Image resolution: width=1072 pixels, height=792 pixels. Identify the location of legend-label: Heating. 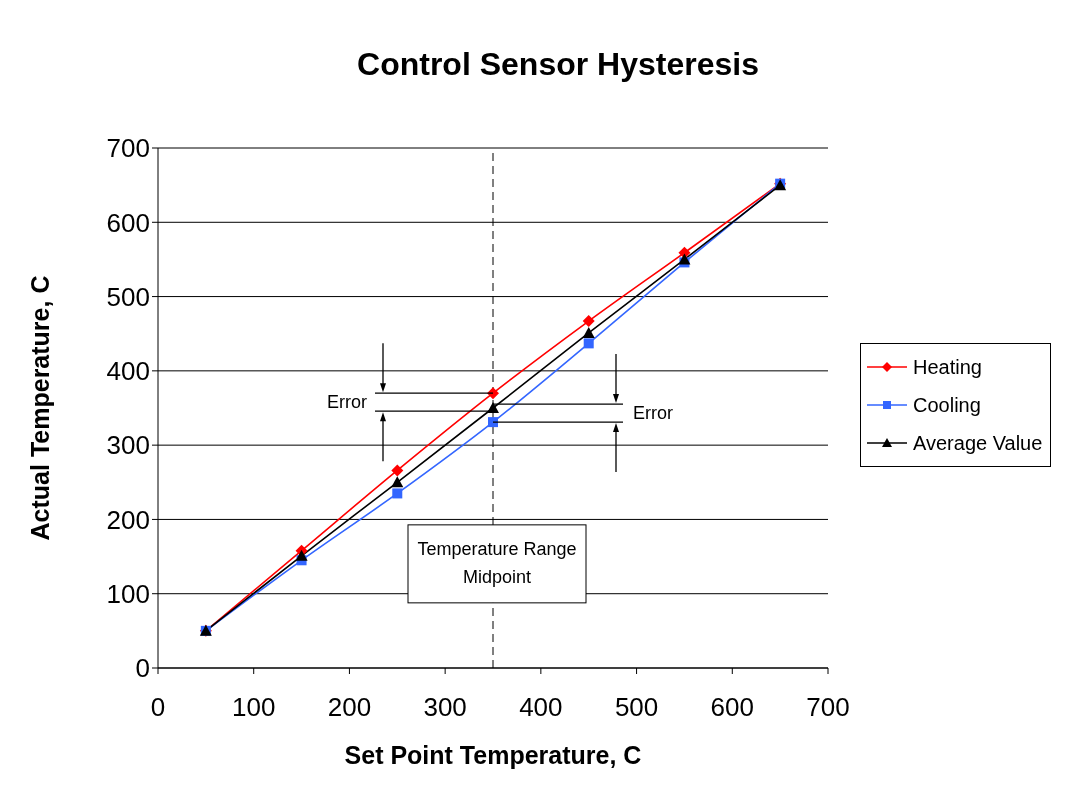
(947, 367).